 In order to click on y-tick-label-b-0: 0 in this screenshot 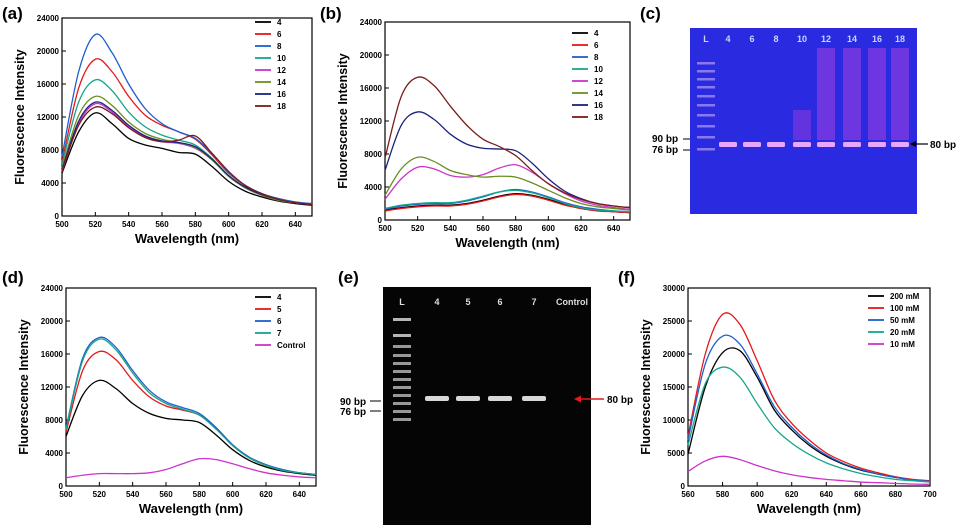, I will do `click(380, 220)`.